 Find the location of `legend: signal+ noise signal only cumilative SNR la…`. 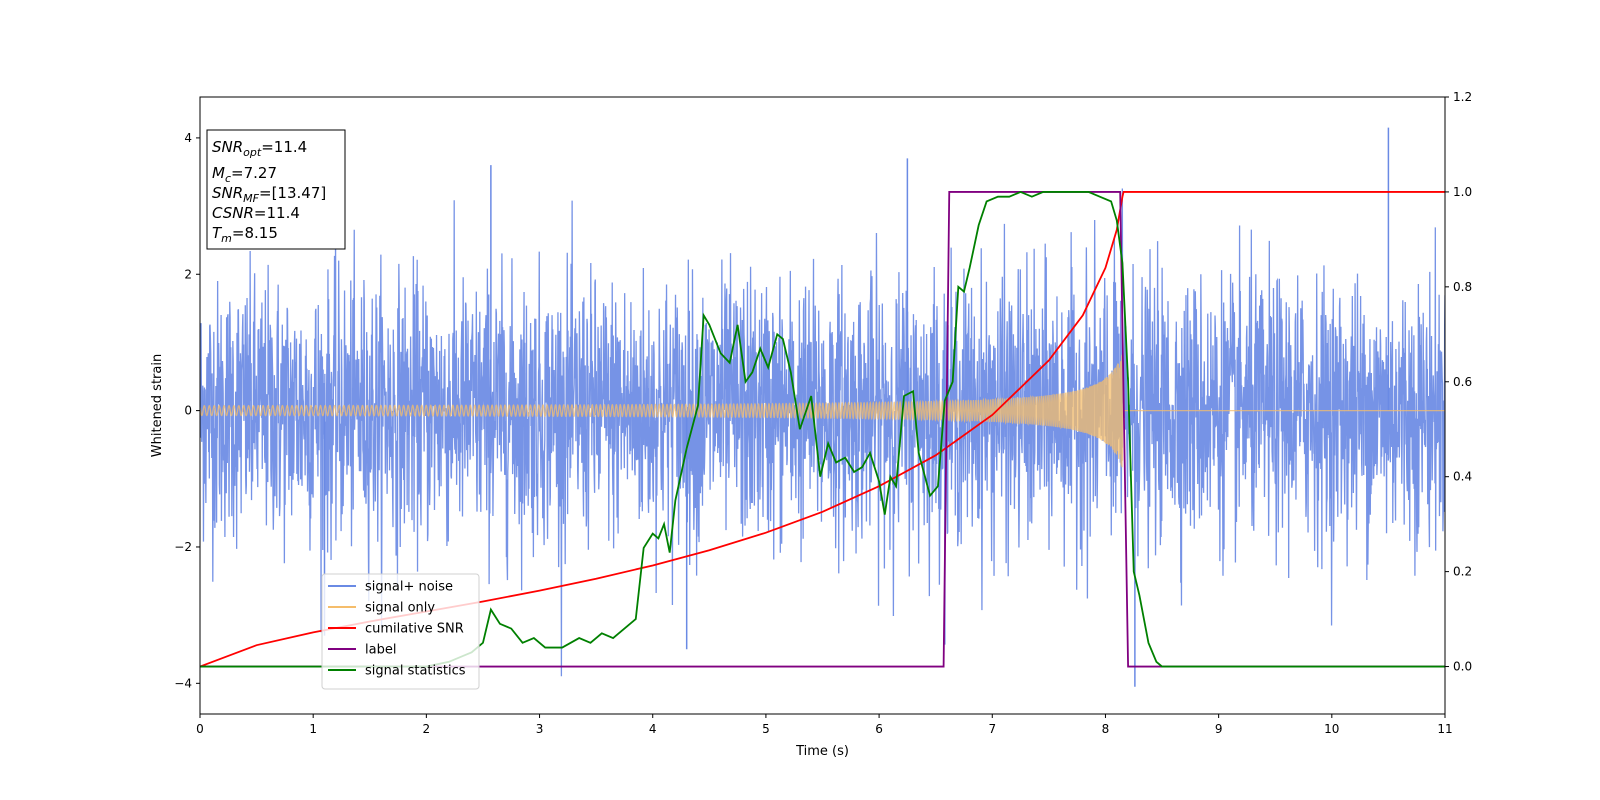

legend: signal+ noise signal only cumilative SNR la… is located at coordinates (400, 631).